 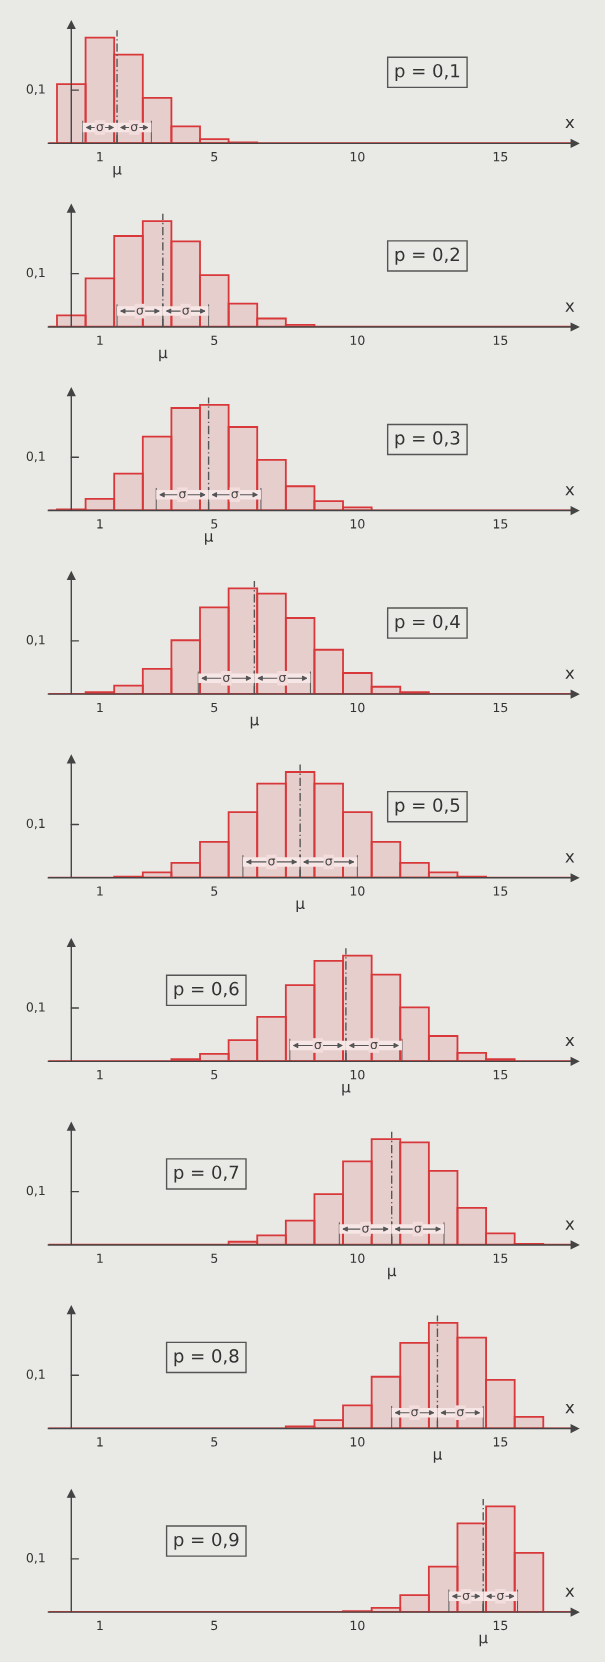 I want to click on text: p = 0,8, so click(x=206, y=1358).